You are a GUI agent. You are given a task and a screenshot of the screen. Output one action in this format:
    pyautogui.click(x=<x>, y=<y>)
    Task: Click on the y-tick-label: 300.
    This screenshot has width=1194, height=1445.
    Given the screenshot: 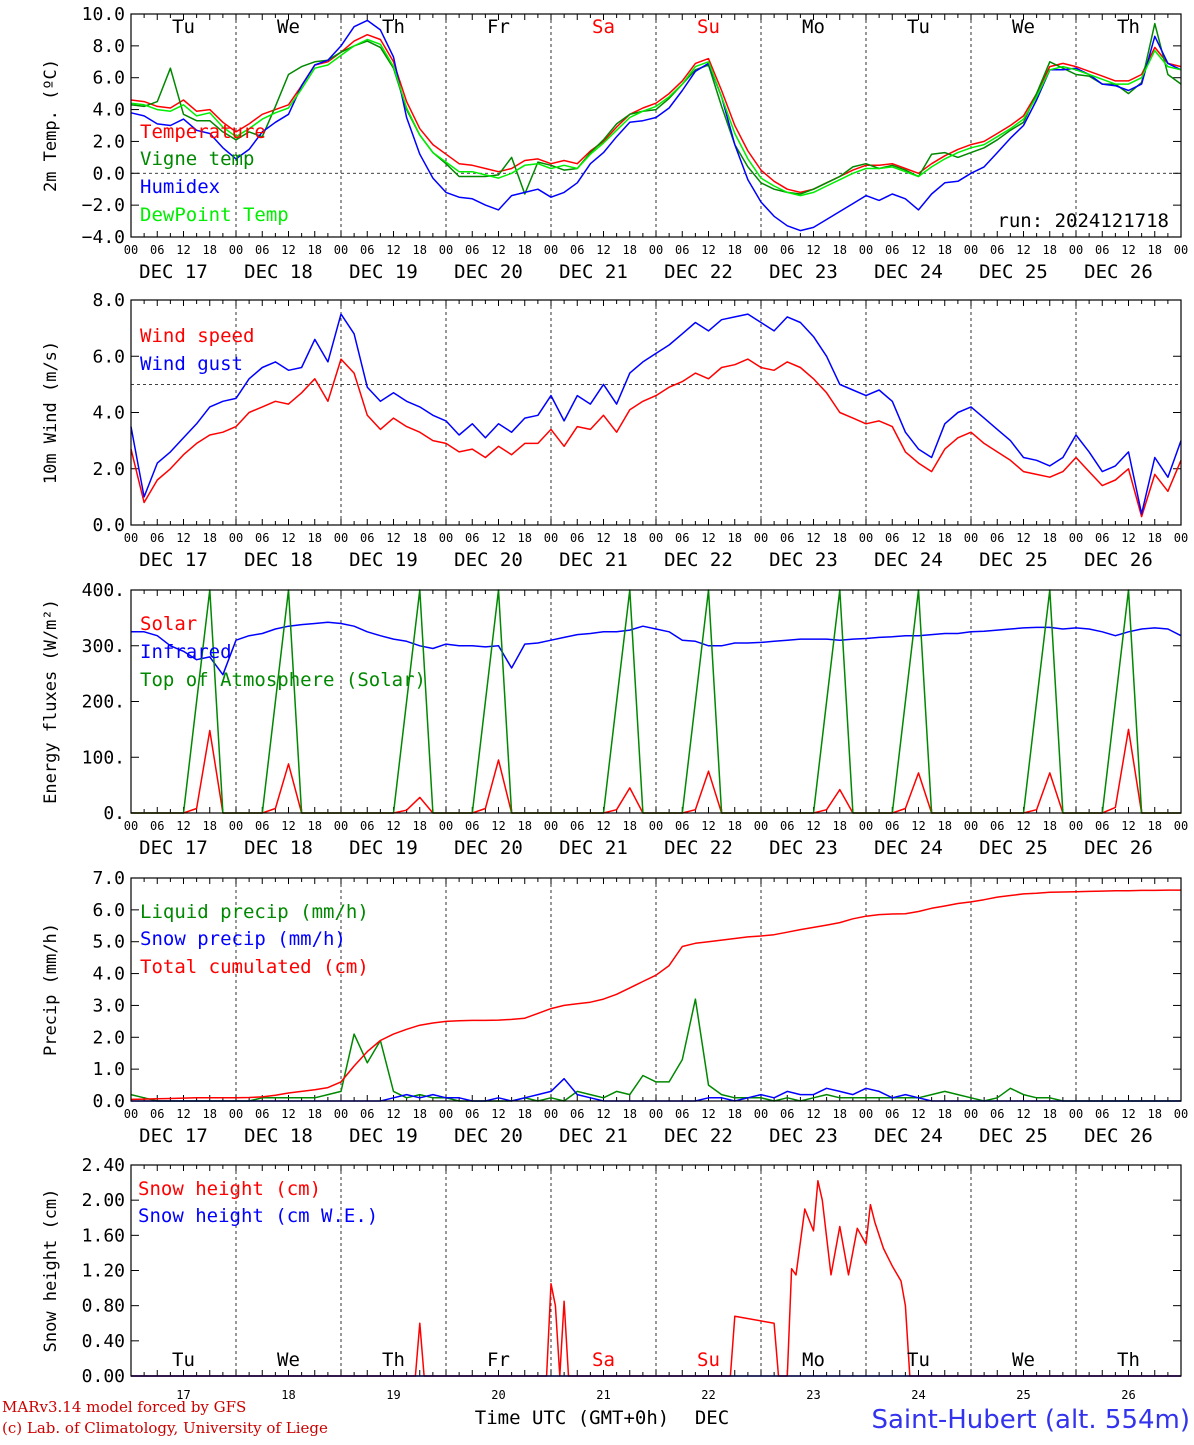 What is the action you would take?
    pyautogui.click(x=103, y=646)
    